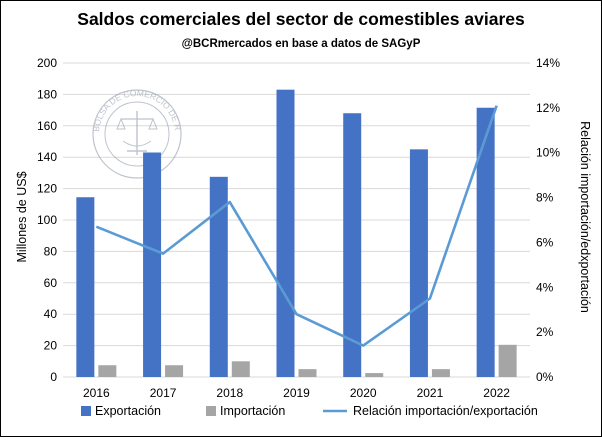 The height and width of the screenshot is (441, 602). What do you see at coordinates (252, 411) in the screenshot?
I see `legend-label: Importación` at bounding box center [252, 411].